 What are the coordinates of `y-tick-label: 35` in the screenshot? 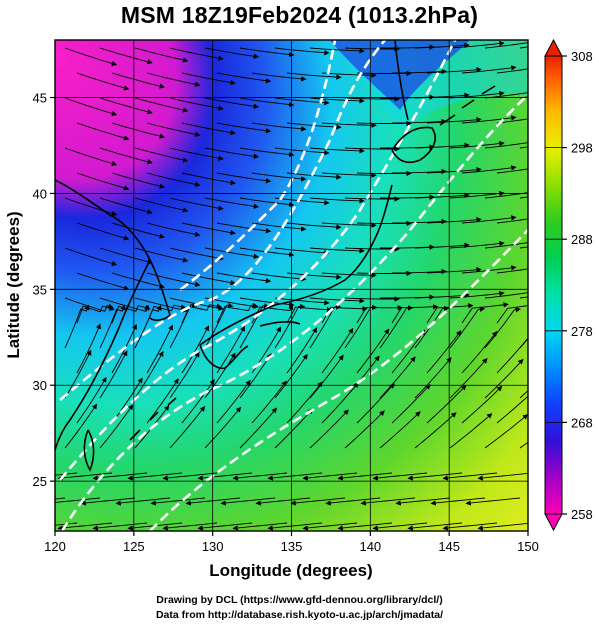 It's located at (40, 289).